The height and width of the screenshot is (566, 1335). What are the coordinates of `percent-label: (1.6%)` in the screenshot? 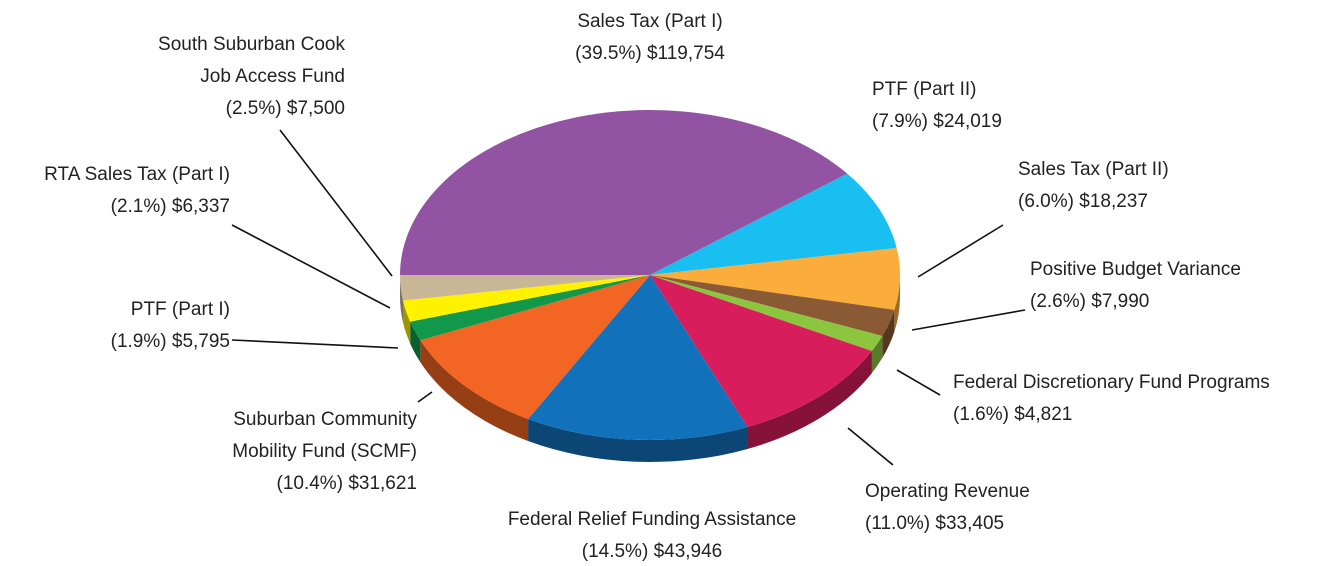 It's located at (981, 414).